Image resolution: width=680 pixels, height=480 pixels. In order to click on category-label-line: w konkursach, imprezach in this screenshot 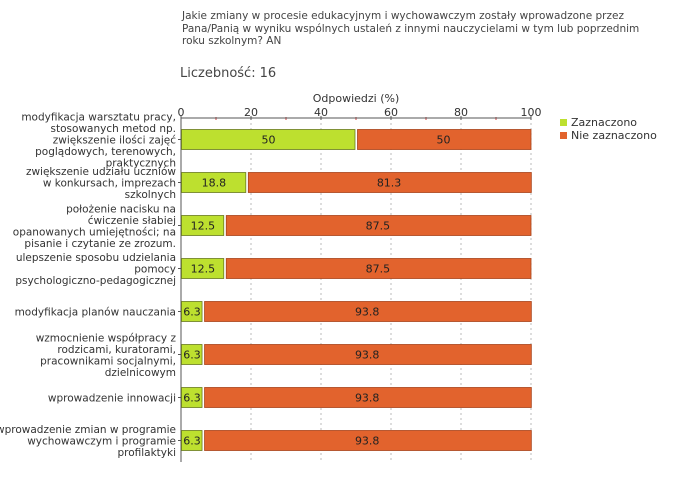, I will do `click(109, 184)`.